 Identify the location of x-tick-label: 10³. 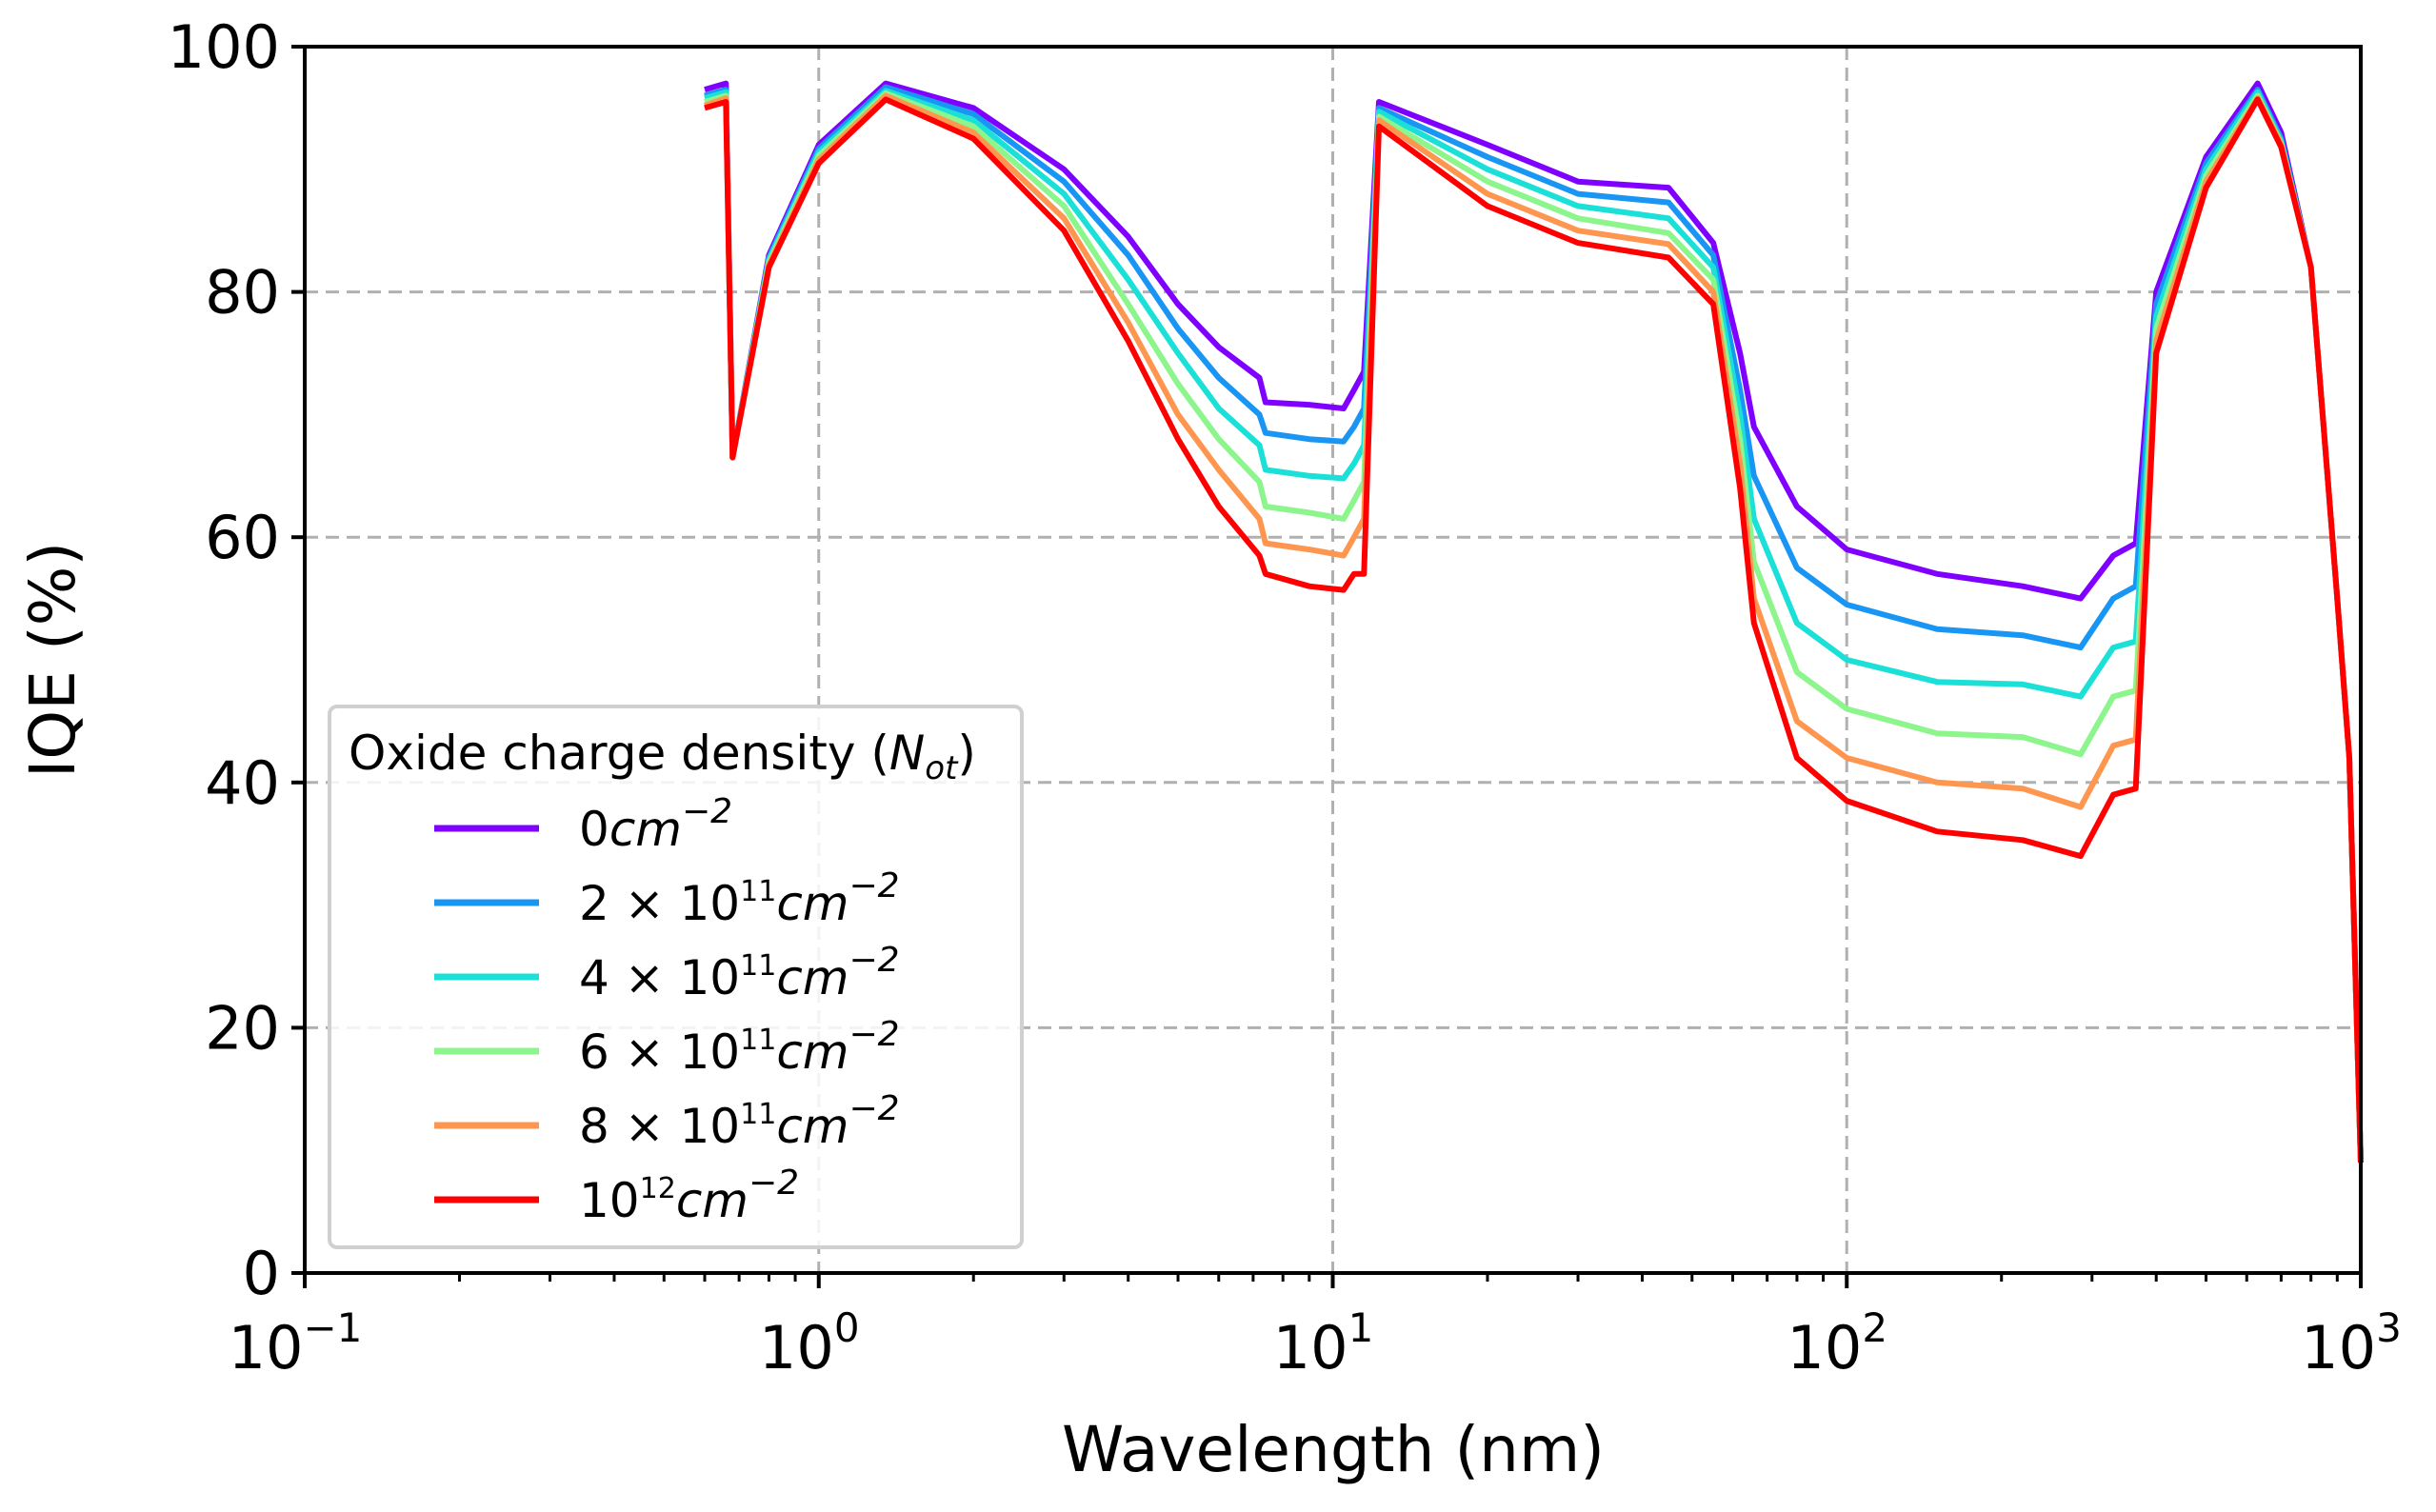
(2351, 1343).